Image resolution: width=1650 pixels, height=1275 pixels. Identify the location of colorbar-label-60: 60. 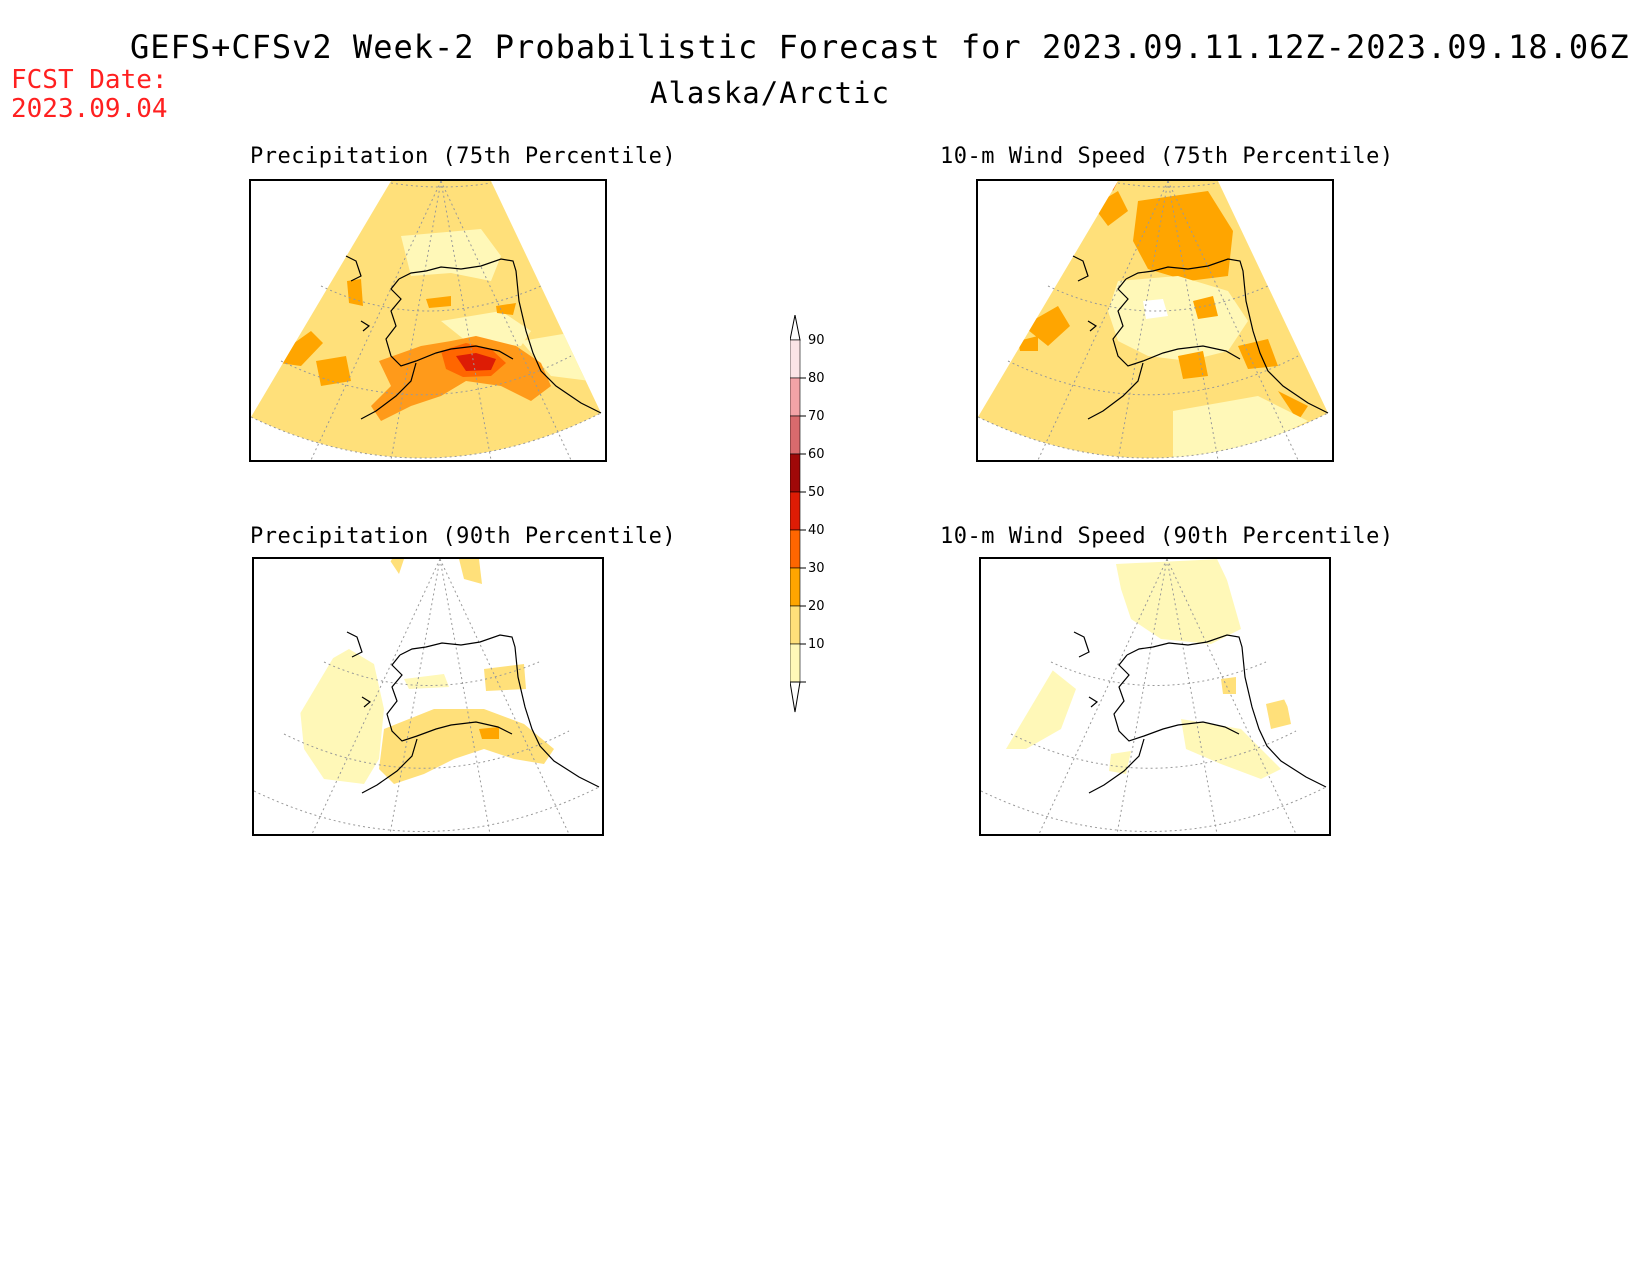
(816, 454).